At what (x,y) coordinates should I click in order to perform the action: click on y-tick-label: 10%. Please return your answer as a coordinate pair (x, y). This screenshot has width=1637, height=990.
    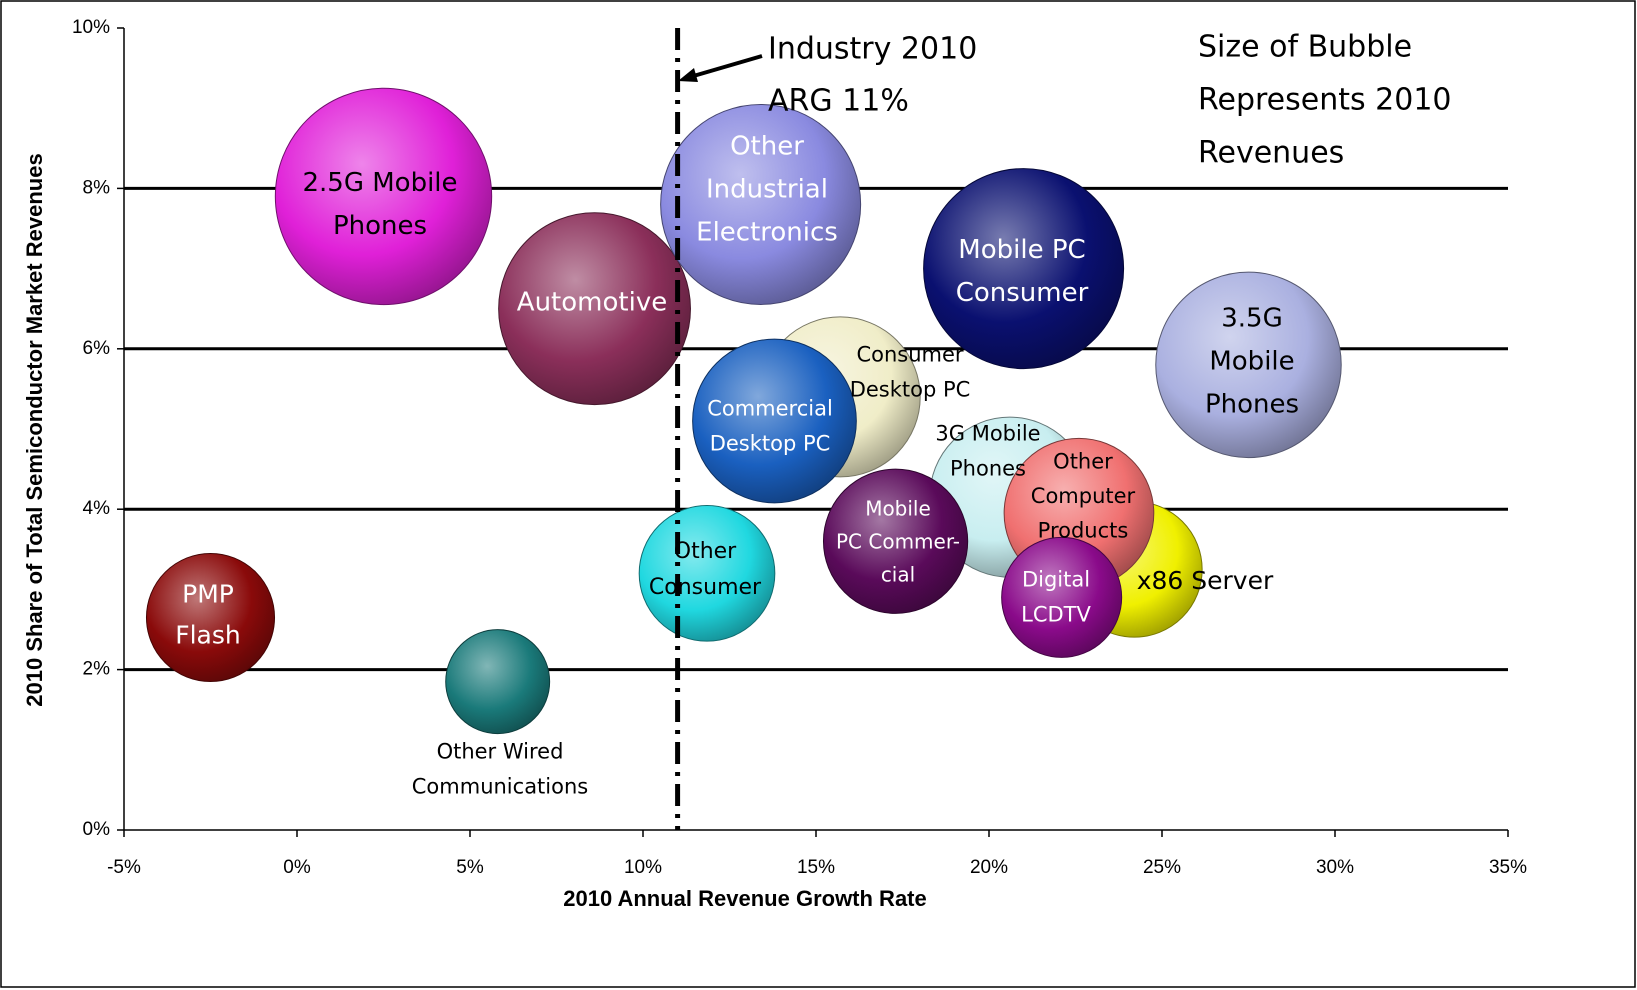
    Looking at the image, I should click on (91, 27).